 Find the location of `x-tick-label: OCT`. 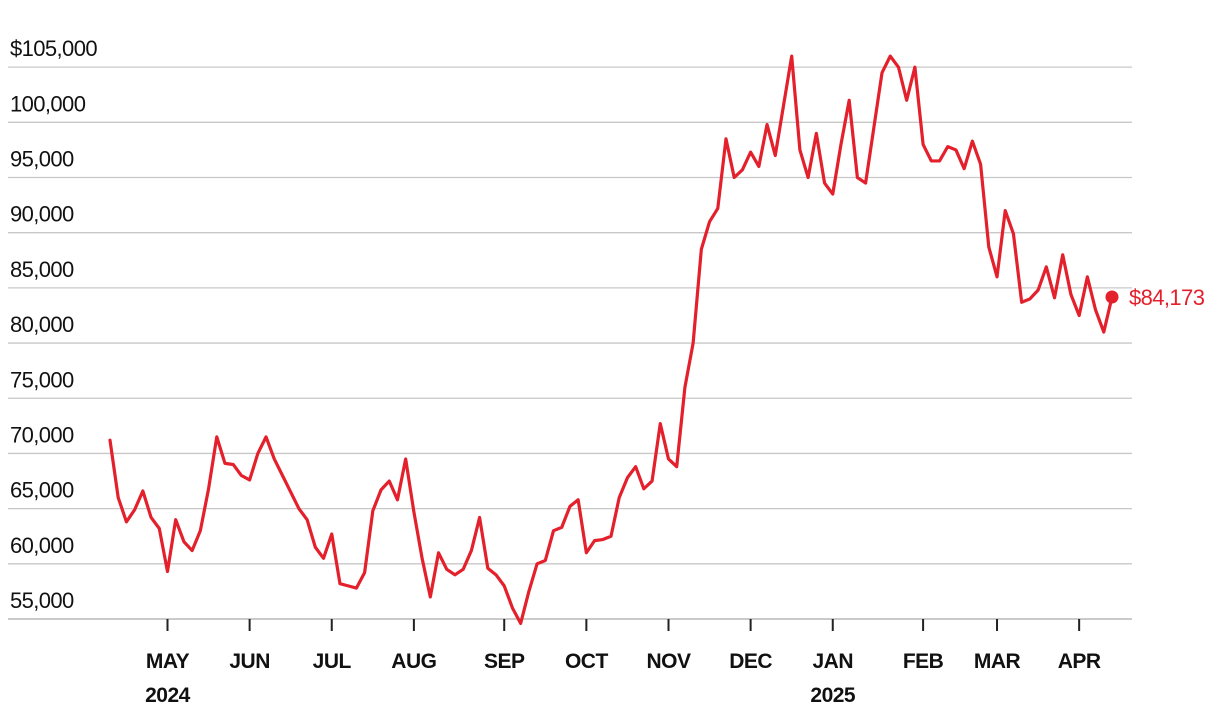

x-tick-label: OCT is located at coordinates (586, 661).